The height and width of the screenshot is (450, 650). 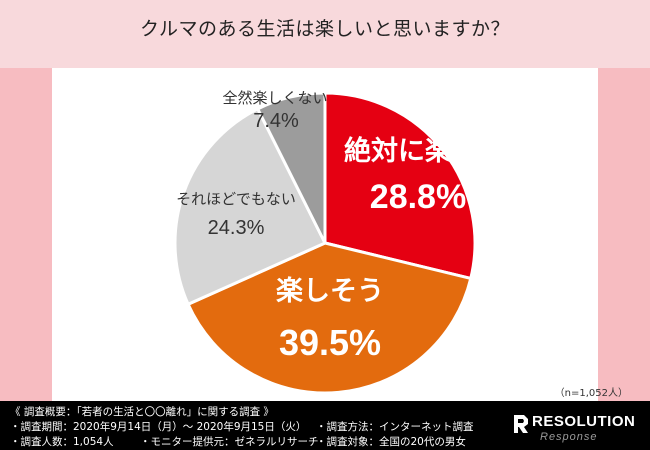 What do you see at coordinates (229, 442) in the screenshot?
I see `survey-monitor-provider: ・モニター提供元：ゼネラルリサーチ` at bounding box center [229, 442].